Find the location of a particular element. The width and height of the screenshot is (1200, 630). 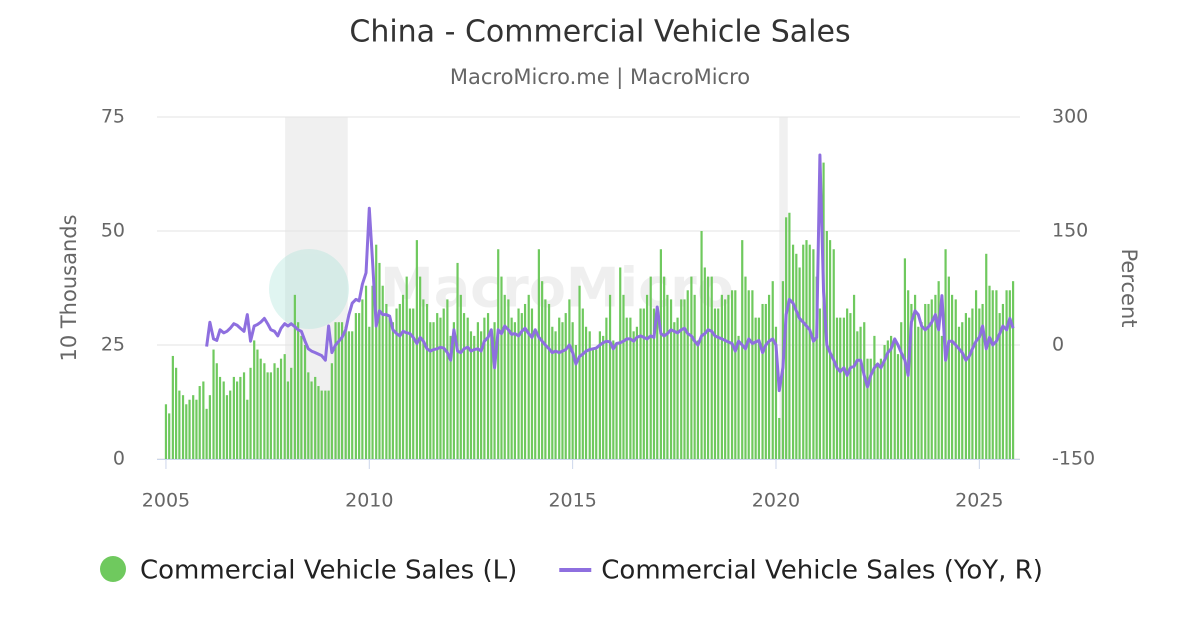

y2-axis-title: Percent is located at coordinates (1129, 287).